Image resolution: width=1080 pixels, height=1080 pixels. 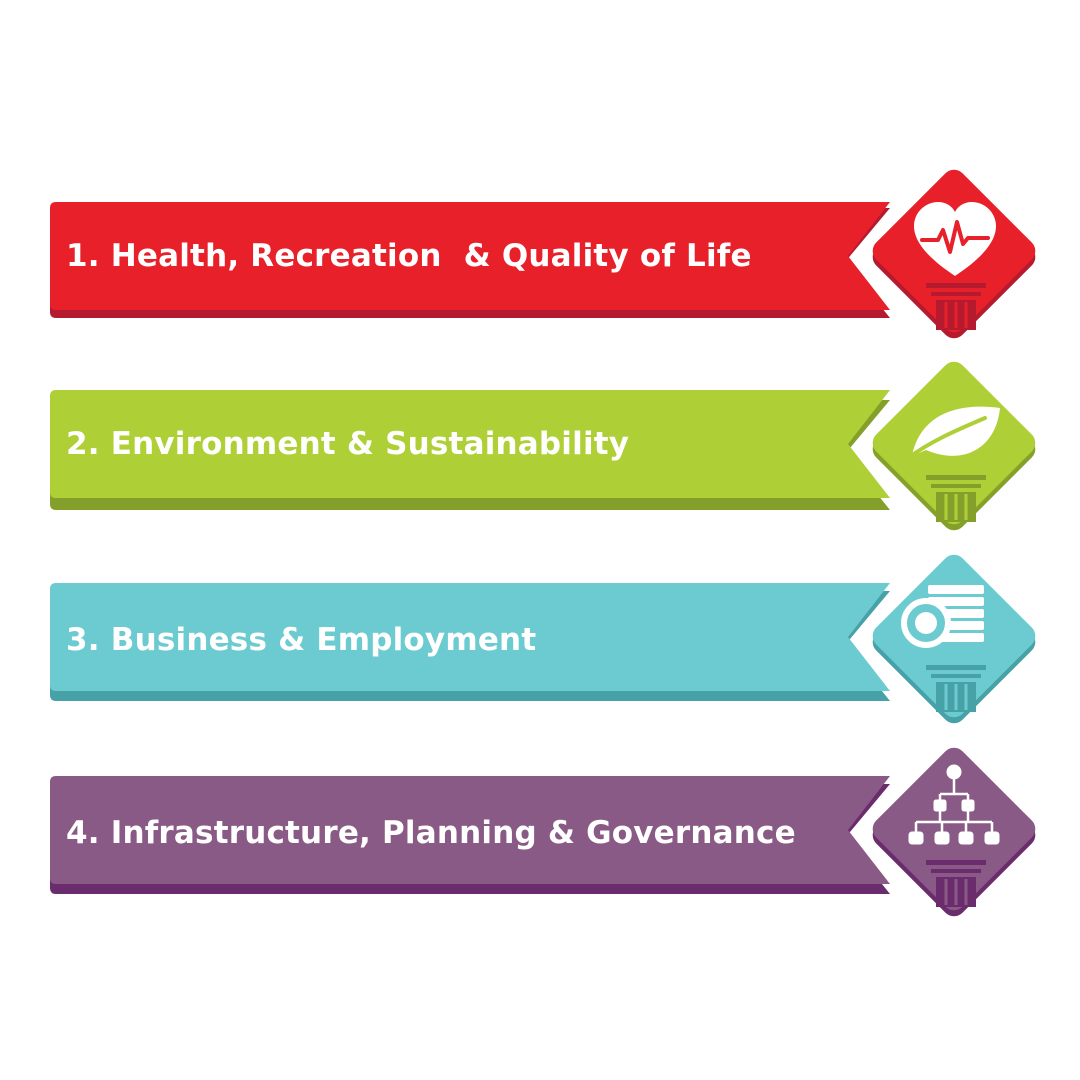 What do you see at coordinates (953, 433) in the screenshot?
I see `leaf-icon` at bounding box center [953, 433].